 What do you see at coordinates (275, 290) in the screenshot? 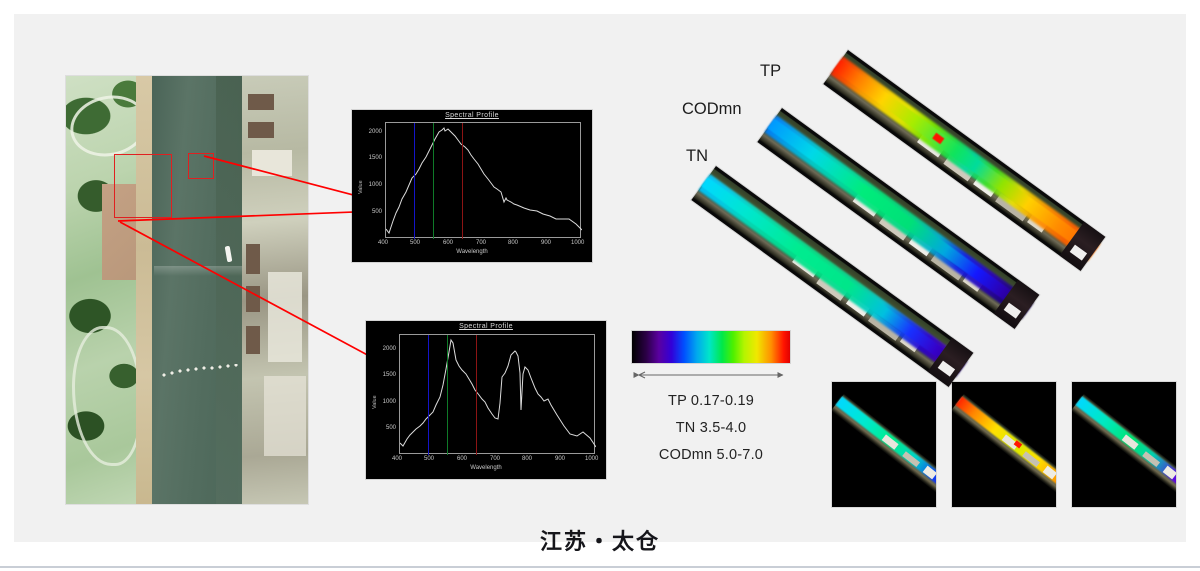
I see `east-urban-area` at bounding box center [275, 290].